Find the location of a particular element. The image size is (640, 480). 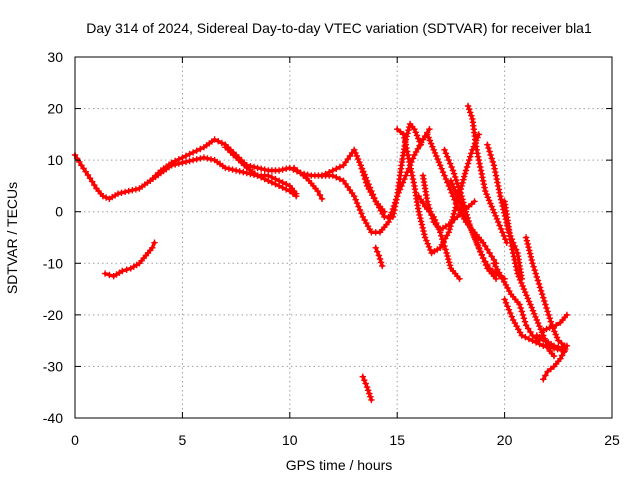

y-tick-label: -30 is located at coordinates (53, 366).